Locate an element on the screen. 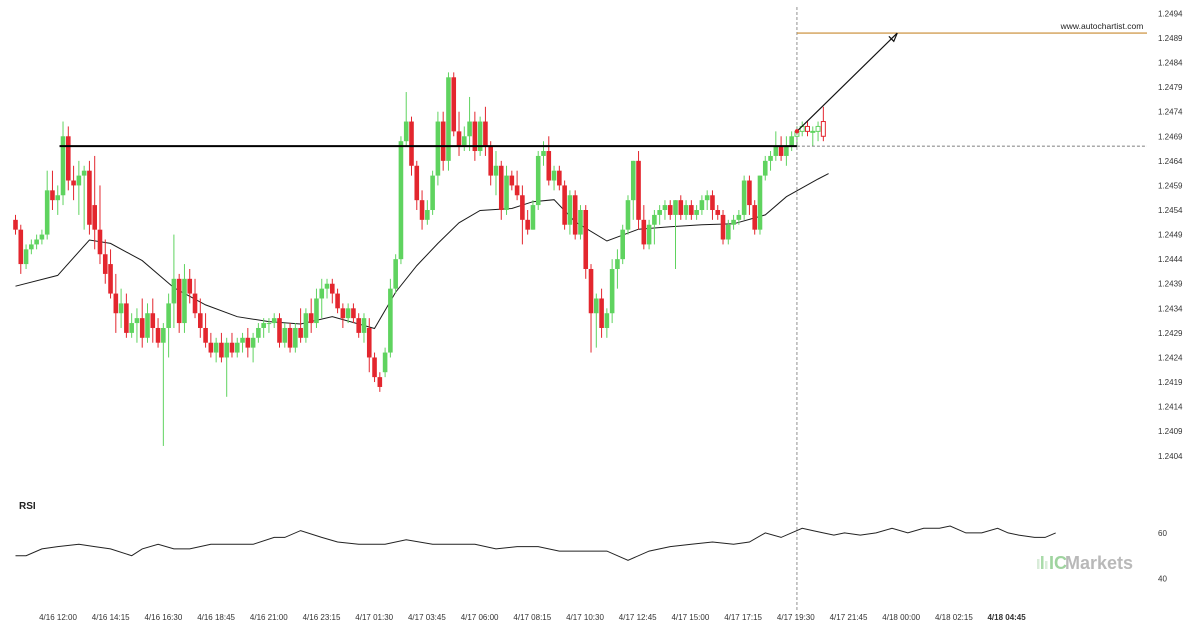 The image size is (1200, 635). broker-logo: IC Markets is located at coordinates (1085, 563).